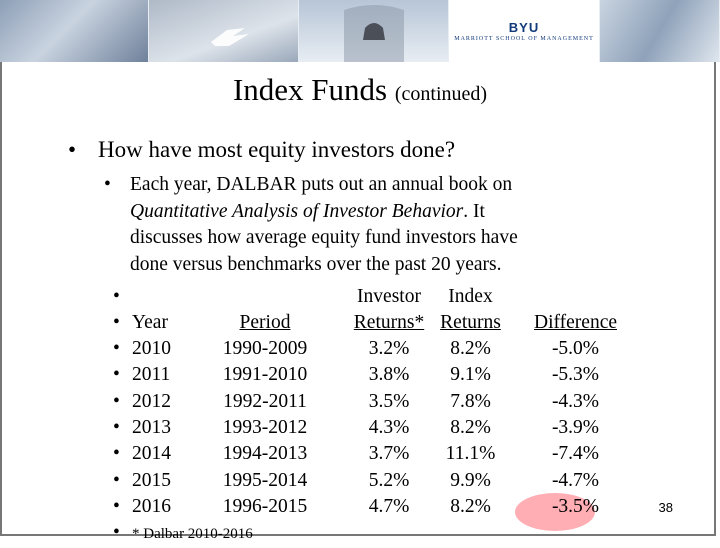 The height and width of the screenshot is (548, 720). Describe the element at coordinates (265, 401) in the screenshot. I see `cell-period: 1992-2011` at that location.